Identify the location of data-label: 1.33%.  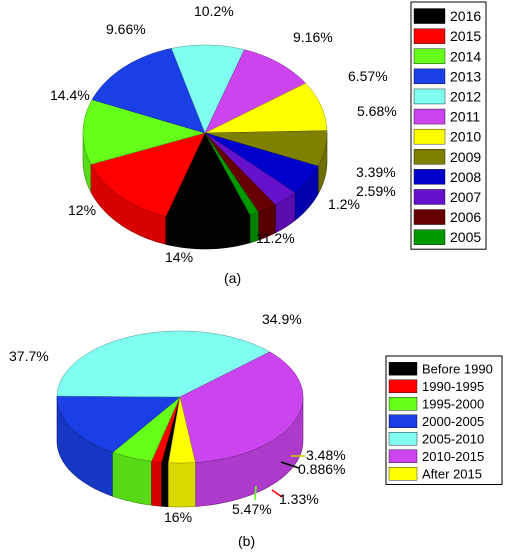
(299, 499).